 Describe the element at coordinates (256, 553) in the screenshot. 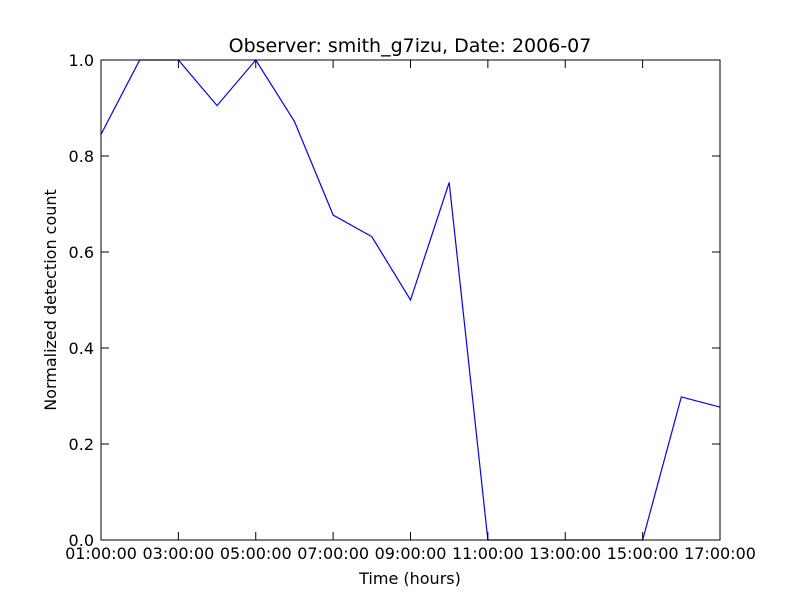

I see `x-tick-label: 05:00:00` at that location.